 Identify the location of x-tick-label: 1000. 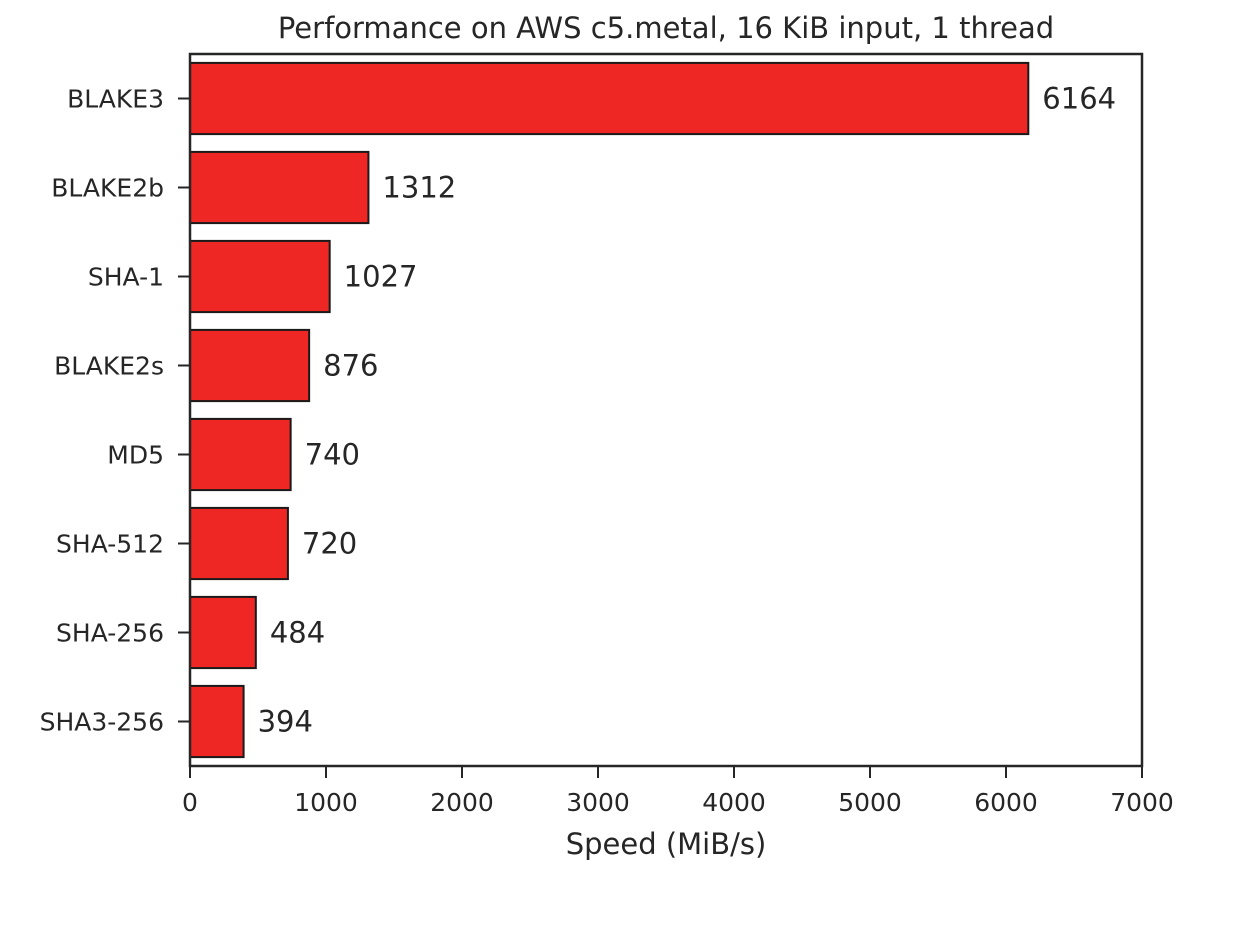
(326, 802).